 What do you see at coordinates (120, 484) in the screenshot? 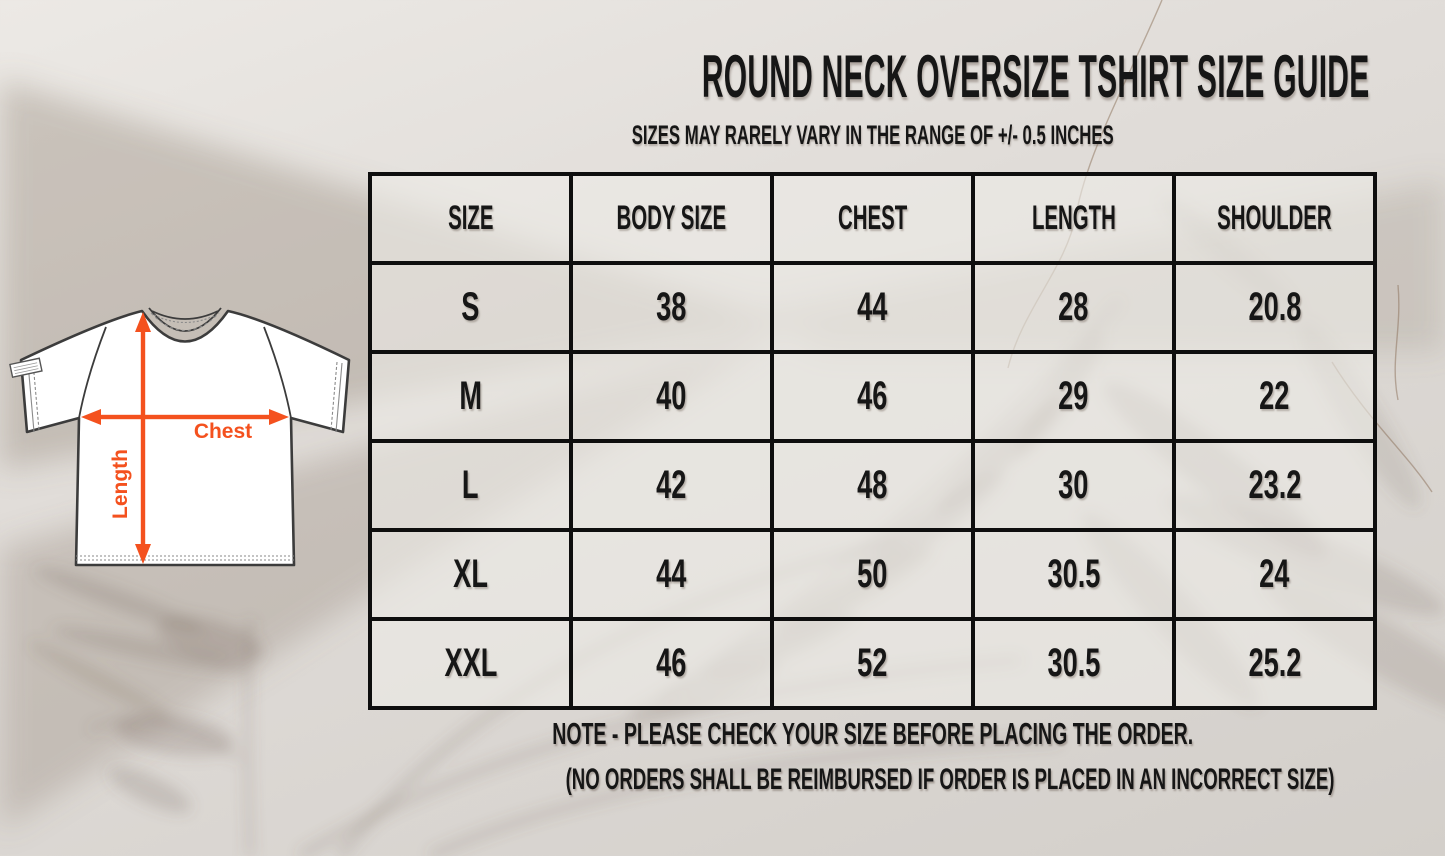
I see `length-label: Length` at bounding box center [120, 484].